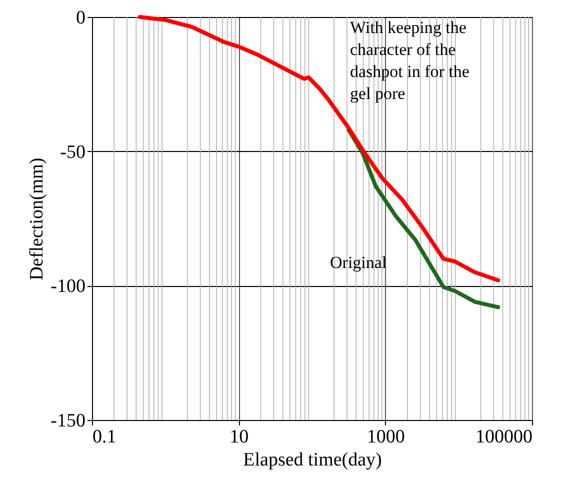 Image resolution: width=574 pixels, height=483 pixels. Describe the element at coordinates (73, 152) in the screenshot. I see `y-tick-label: -50` at that location.